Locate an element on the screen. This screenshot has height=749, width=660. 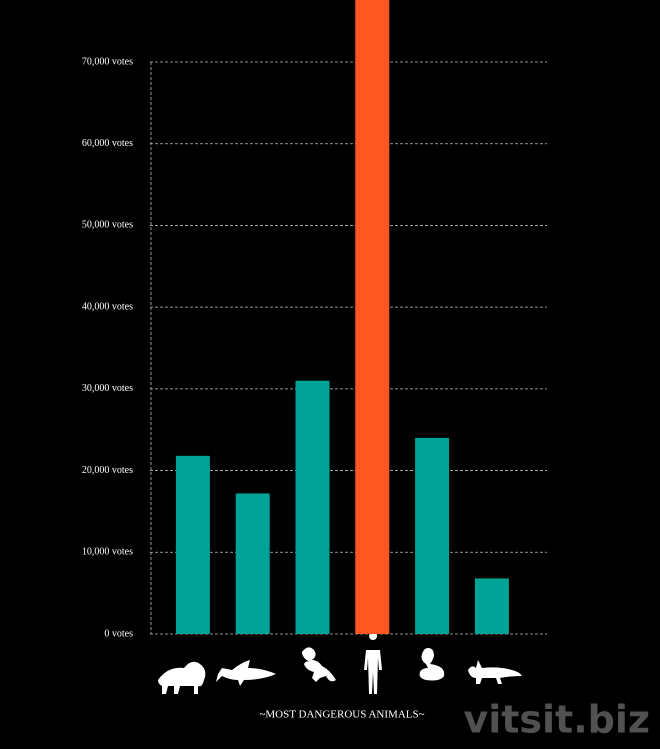
shark-icon is located at coordinates (246, 673).